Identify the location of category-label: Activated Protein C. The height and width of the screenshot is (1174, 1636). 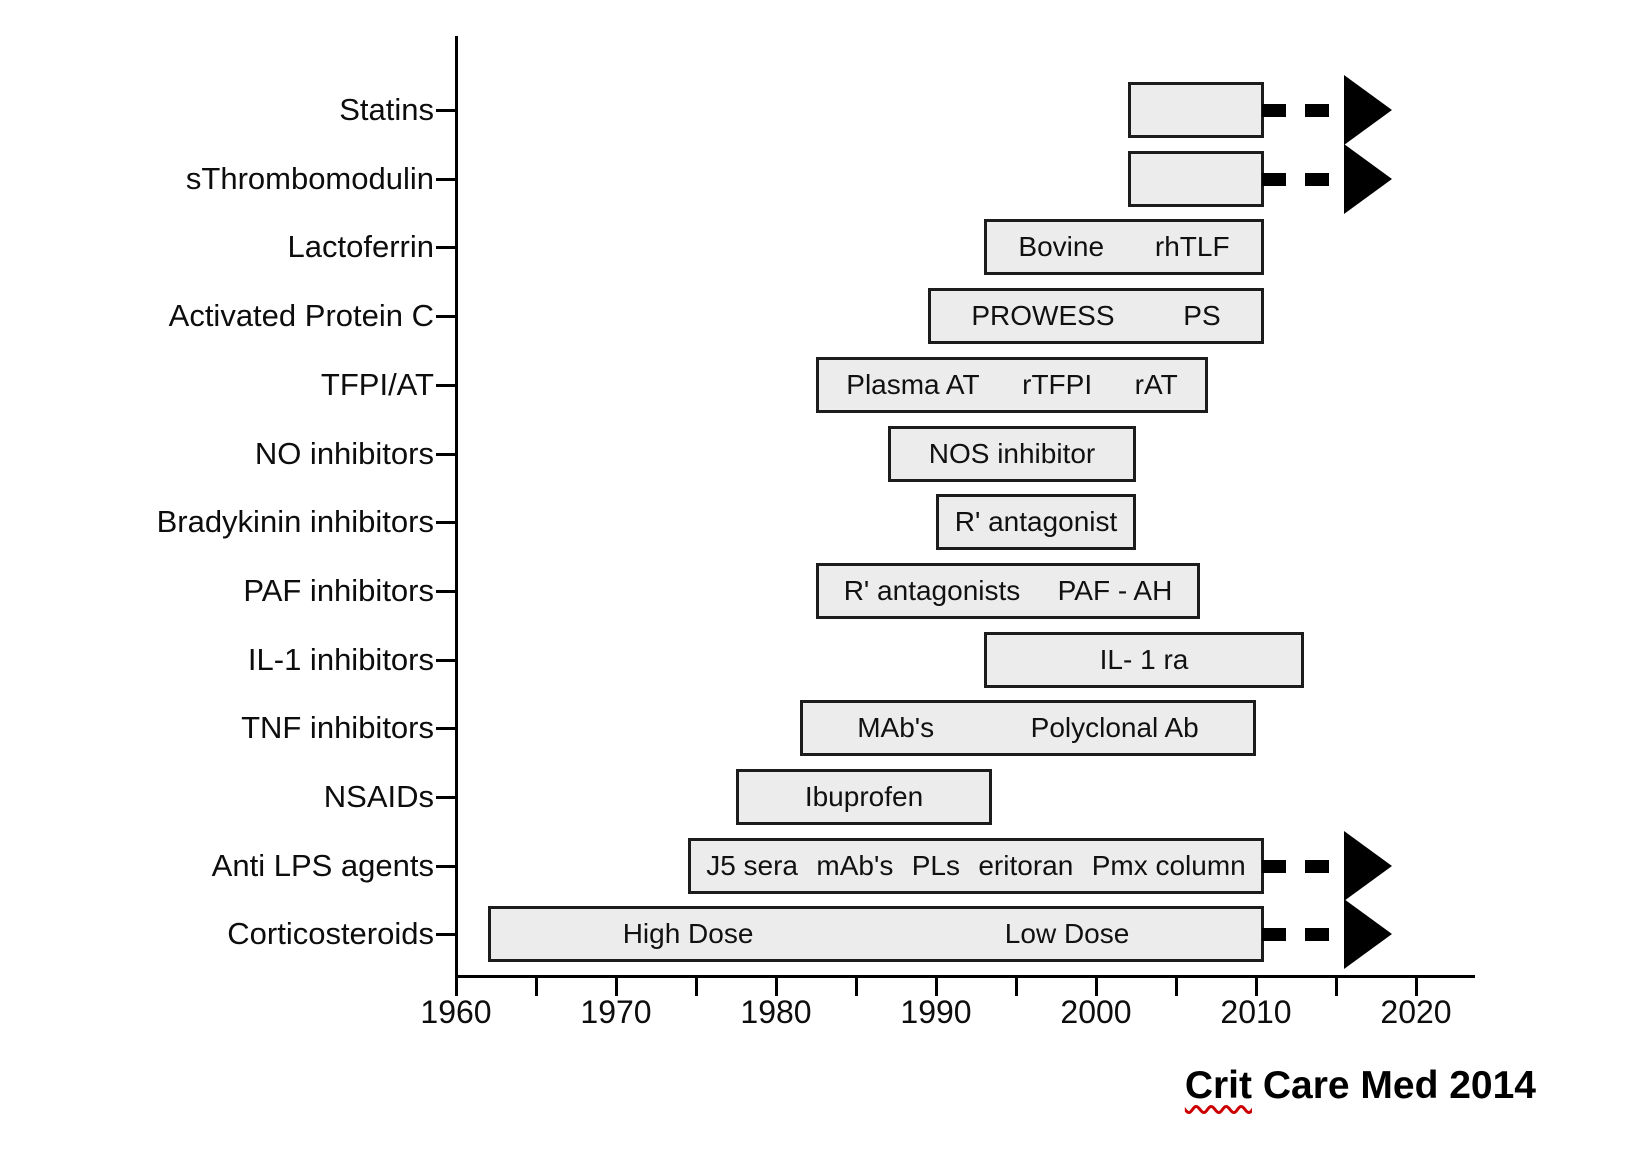
(301, 316).